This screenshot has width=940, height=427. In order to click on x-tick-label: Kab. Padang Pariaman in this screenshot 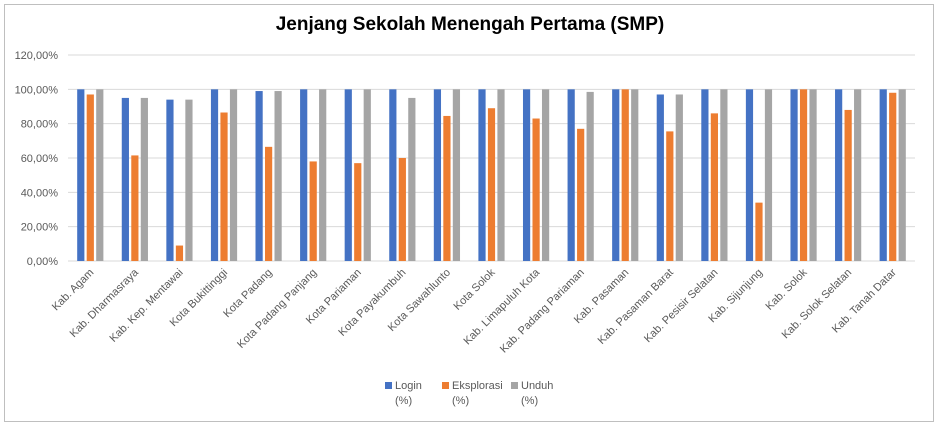, I will do `click(542, 311)`.